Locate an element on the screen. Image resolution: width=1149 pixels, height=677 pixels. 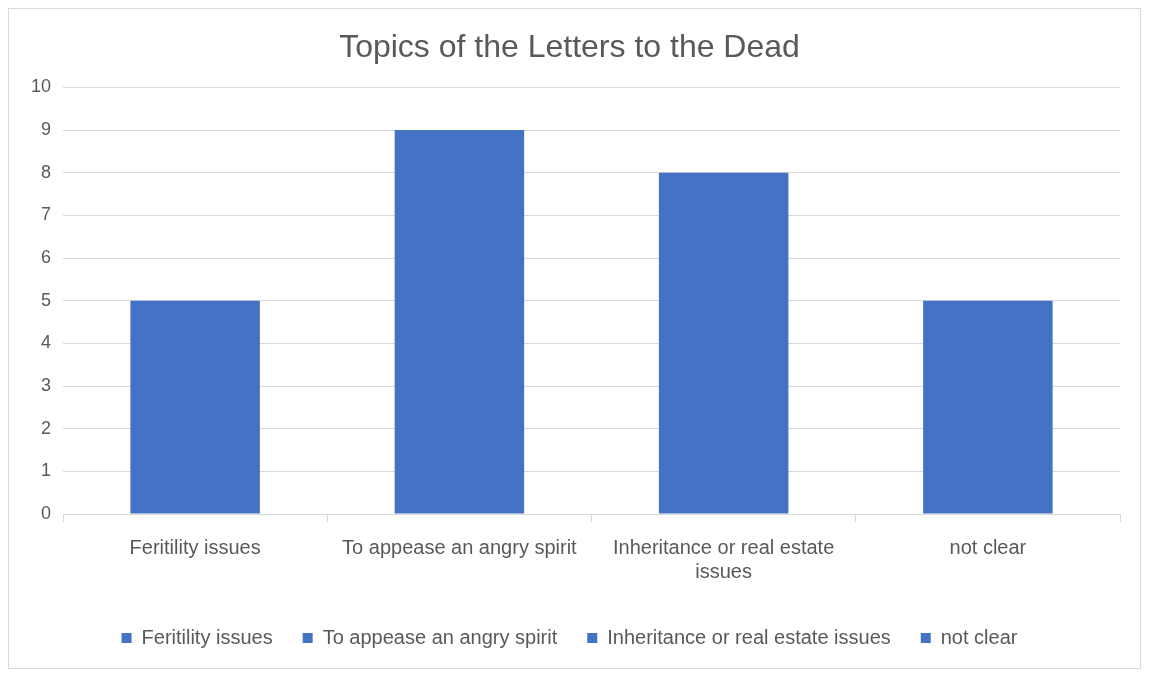
y-tick-label: 3 is located at coordinates (46, 384).